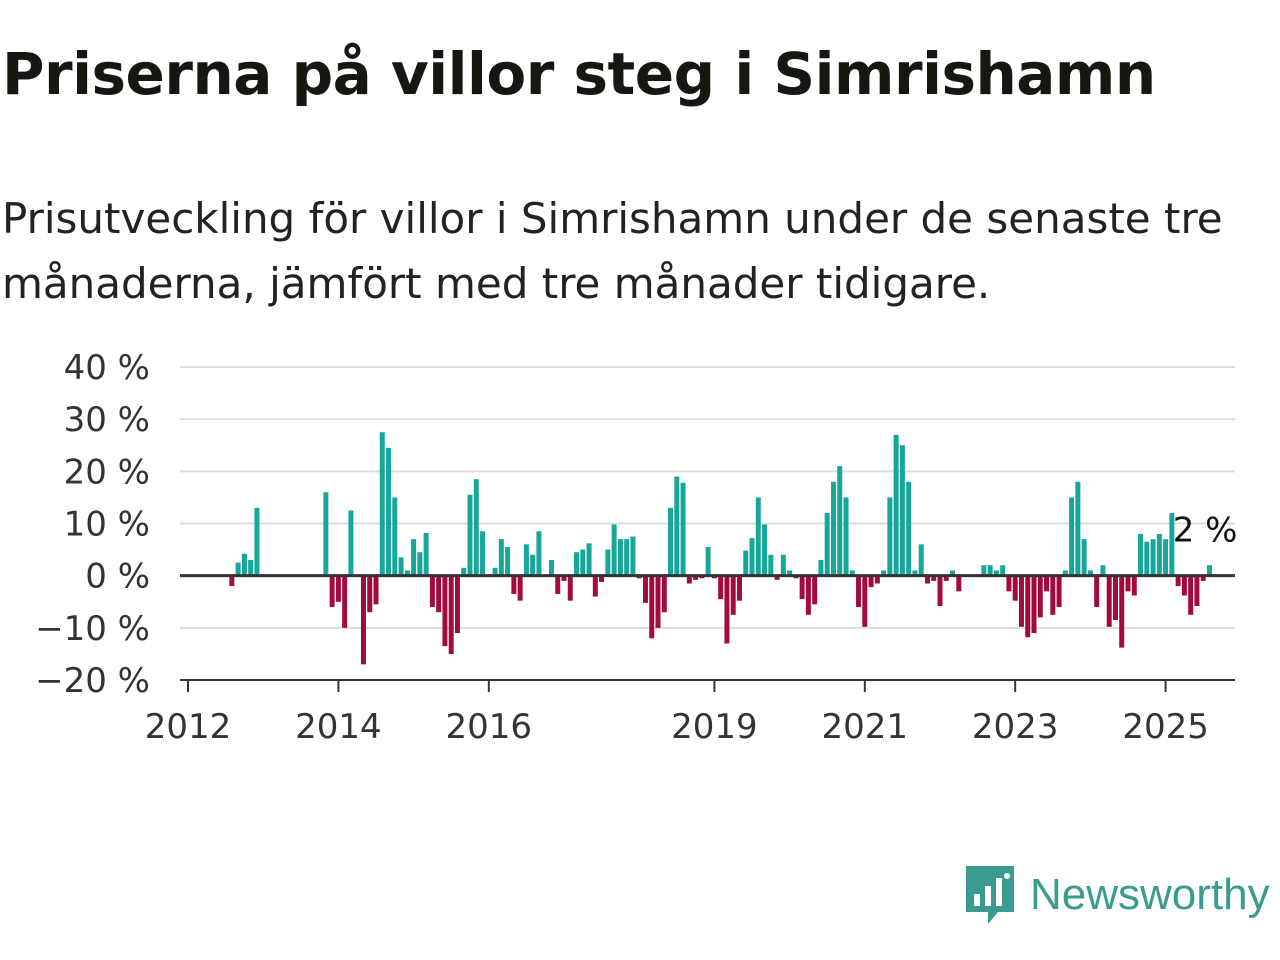  I want to click on latest-value-label: 2 %, so click(1205, 531).